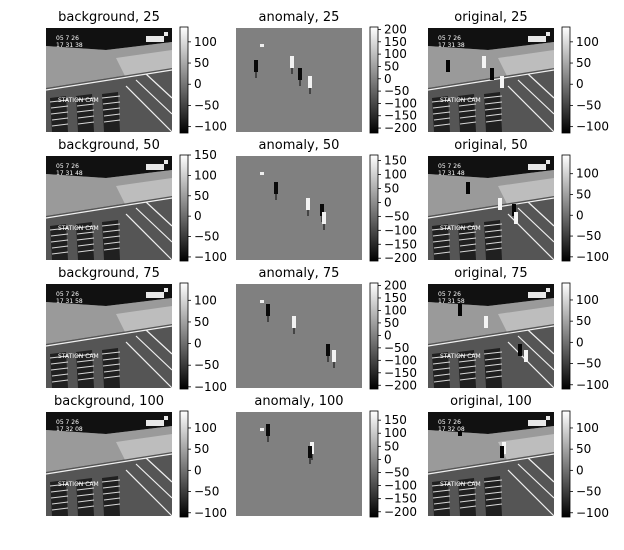  What do you see at coordinates (299, 145) in the screenshot?
I see `panel-title: anomaly, 50` at bounding box center [299, 145].